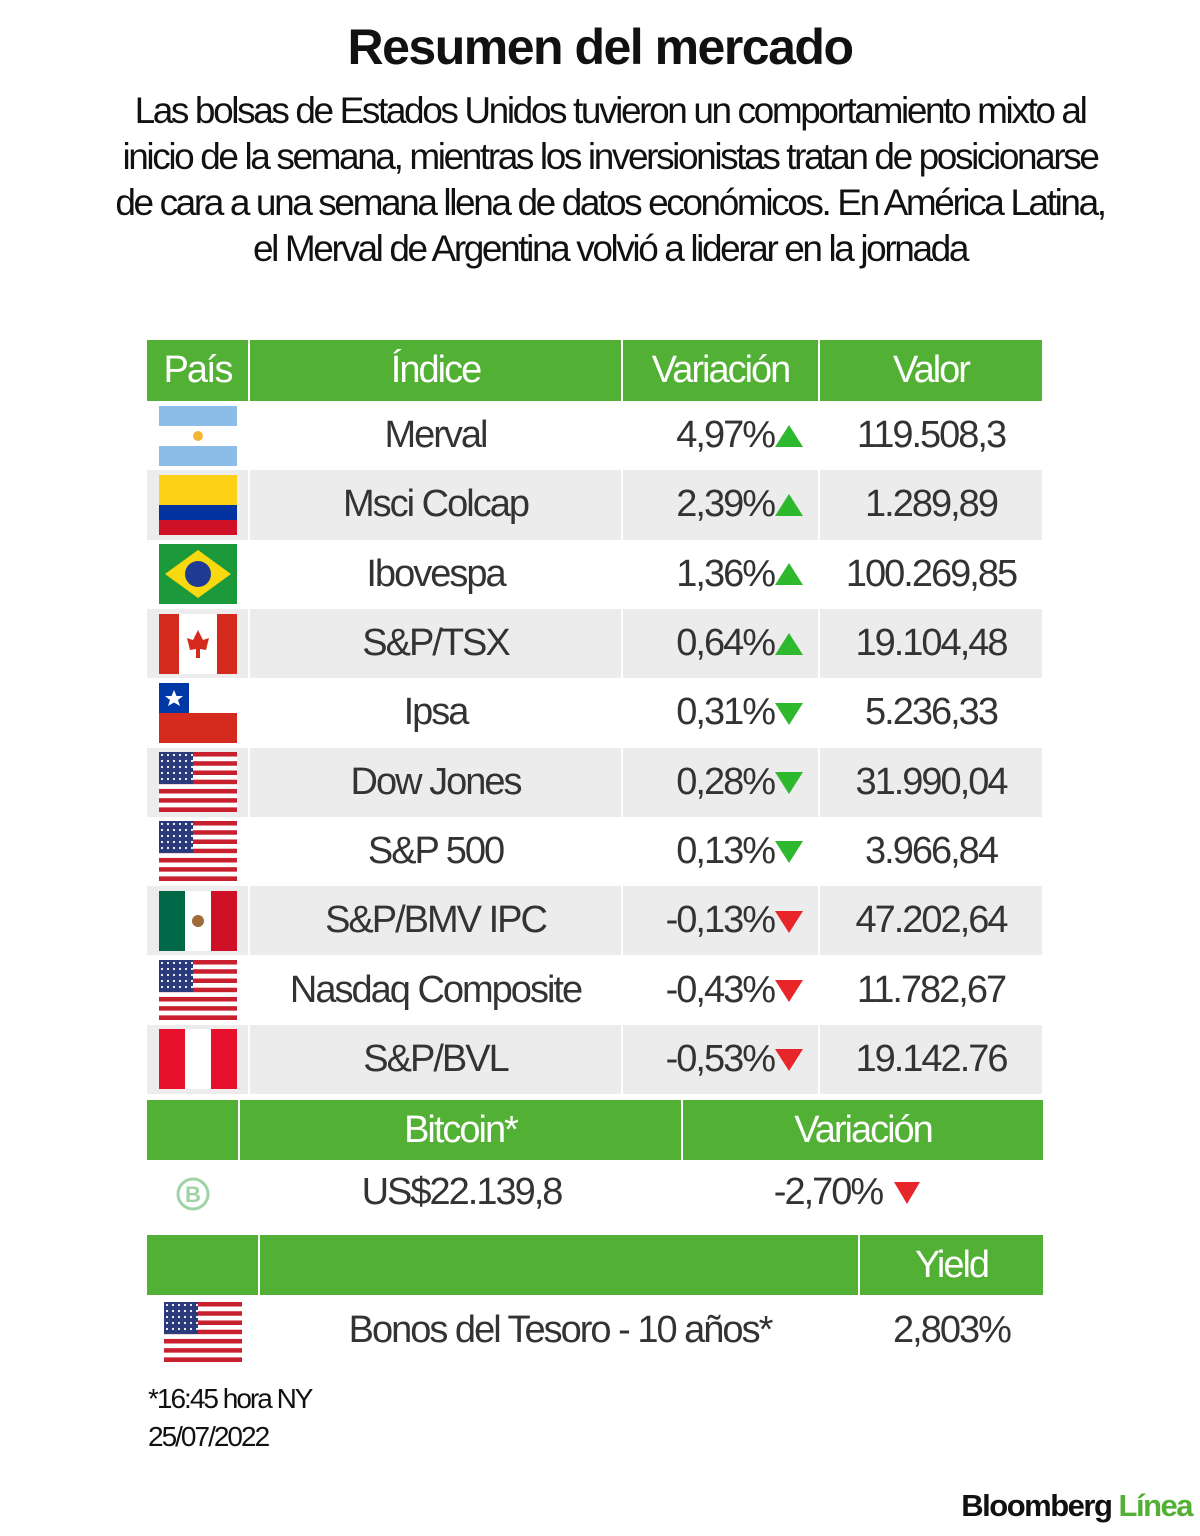 This screenshot has width=1200, height=1536. I want to click on header-cell: Yield, so click(951, 1265).